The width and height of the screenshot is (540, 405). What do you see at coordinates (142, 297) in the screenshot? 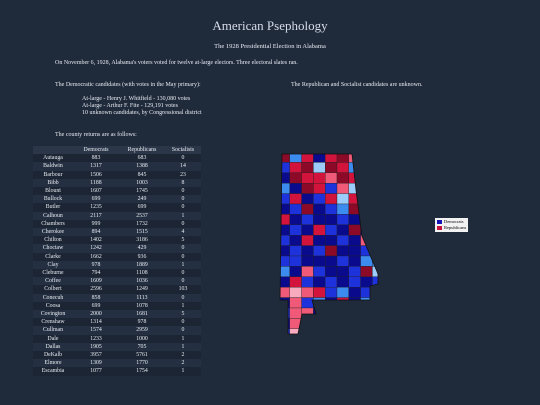
I see `vote-count-cell: 1113` at bounding box center [142, 297].